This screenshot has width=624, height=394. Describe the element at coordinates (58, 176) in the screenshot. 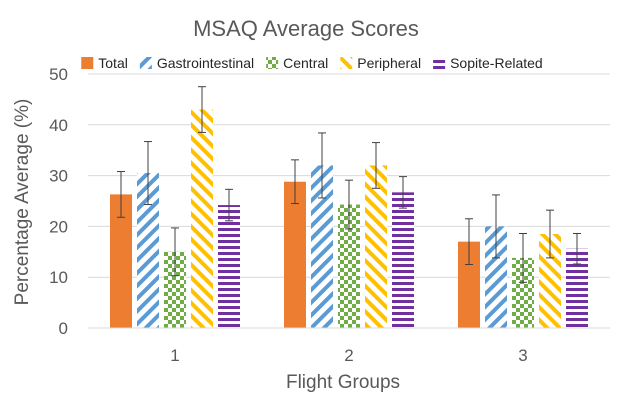

I see `y-tick-label: 30` at that location.